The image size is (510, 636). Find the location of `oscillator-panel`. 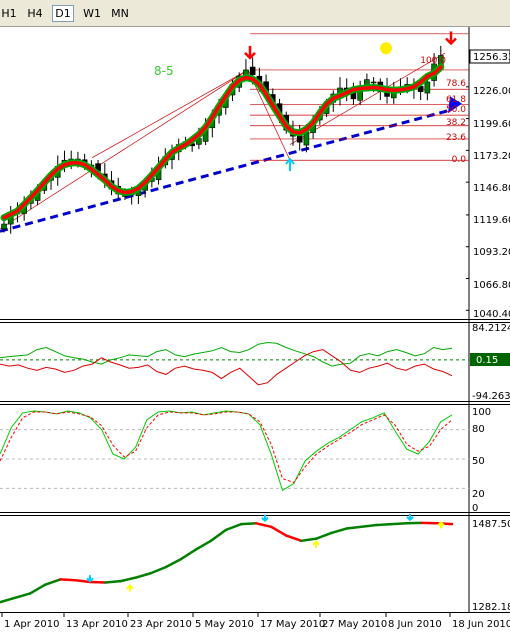

oscillator-panel is located at coordinates (234, 363).